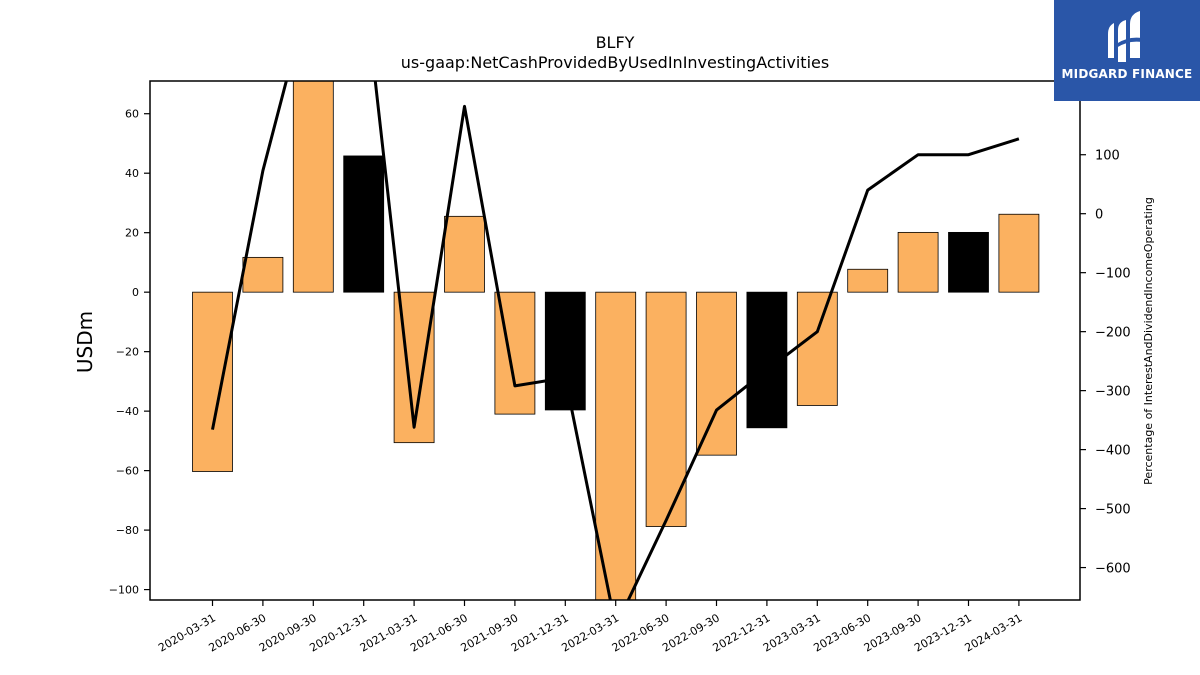  I want to click on y-tick-label: 0, so click(135, 292).